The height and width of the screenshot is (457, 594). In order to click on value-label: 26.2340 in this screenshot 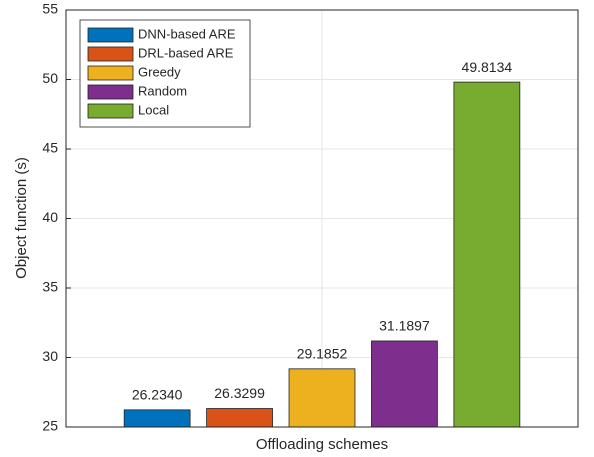, I will do `click(157, 395)`.